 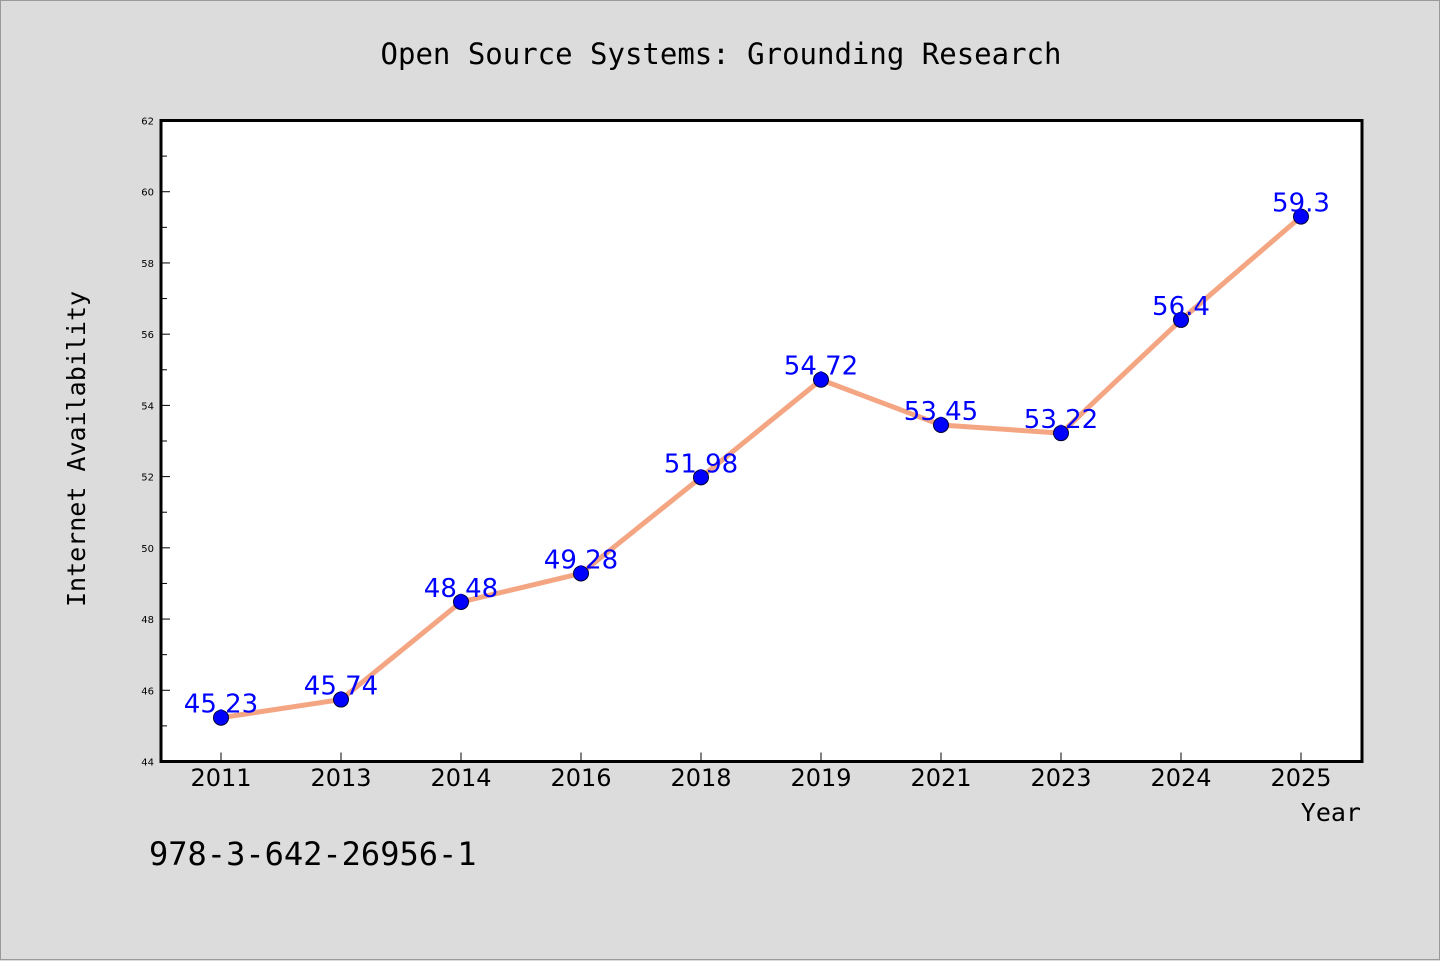 I want to click on y-axis: 44 46 48 50 52 54 56 58 60 62, so click(x=155, y=443).